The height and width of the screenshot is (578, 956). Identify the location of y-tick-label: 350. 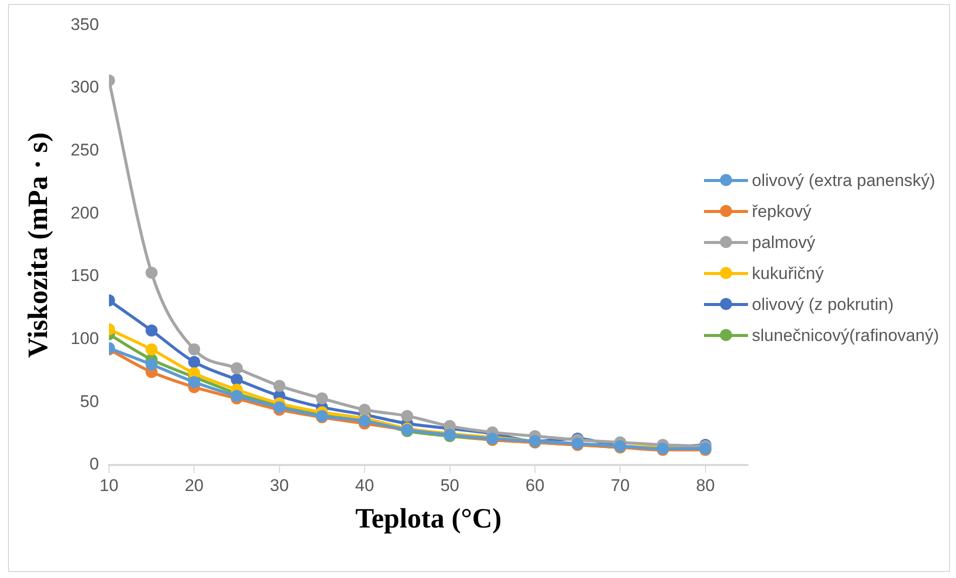
(84, 24).